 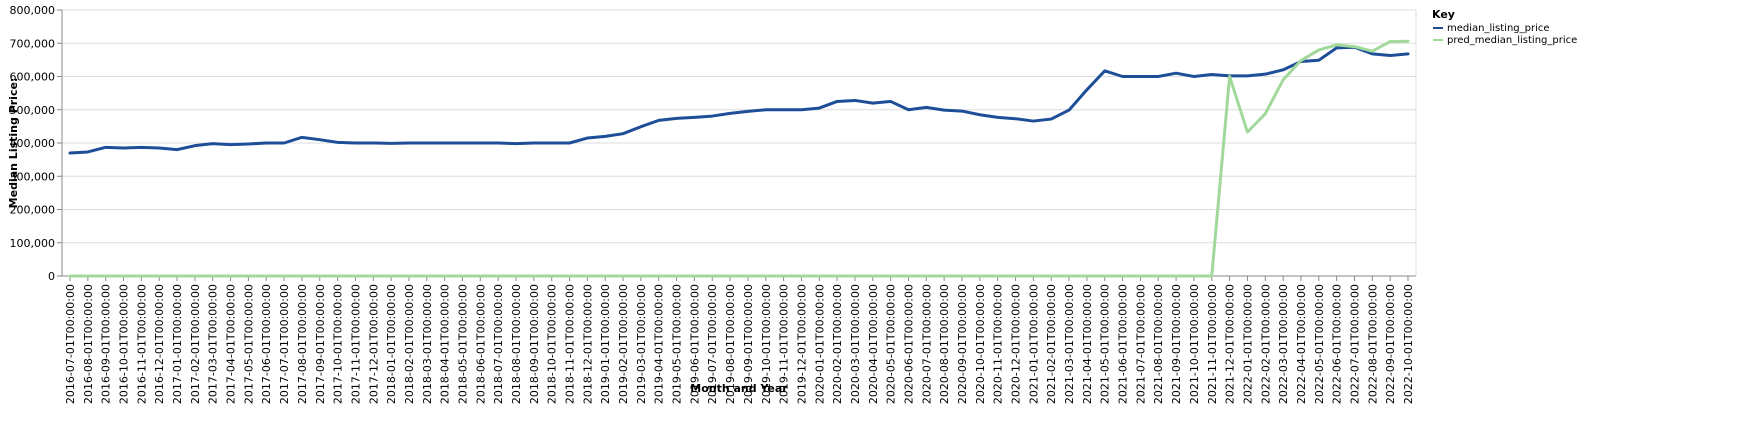 What do you see at coordinates (1390, 344) in the screenshot?
I see `x-tick-label: 2022-09-01T00:00:00` at bounding box center [1390, 344].